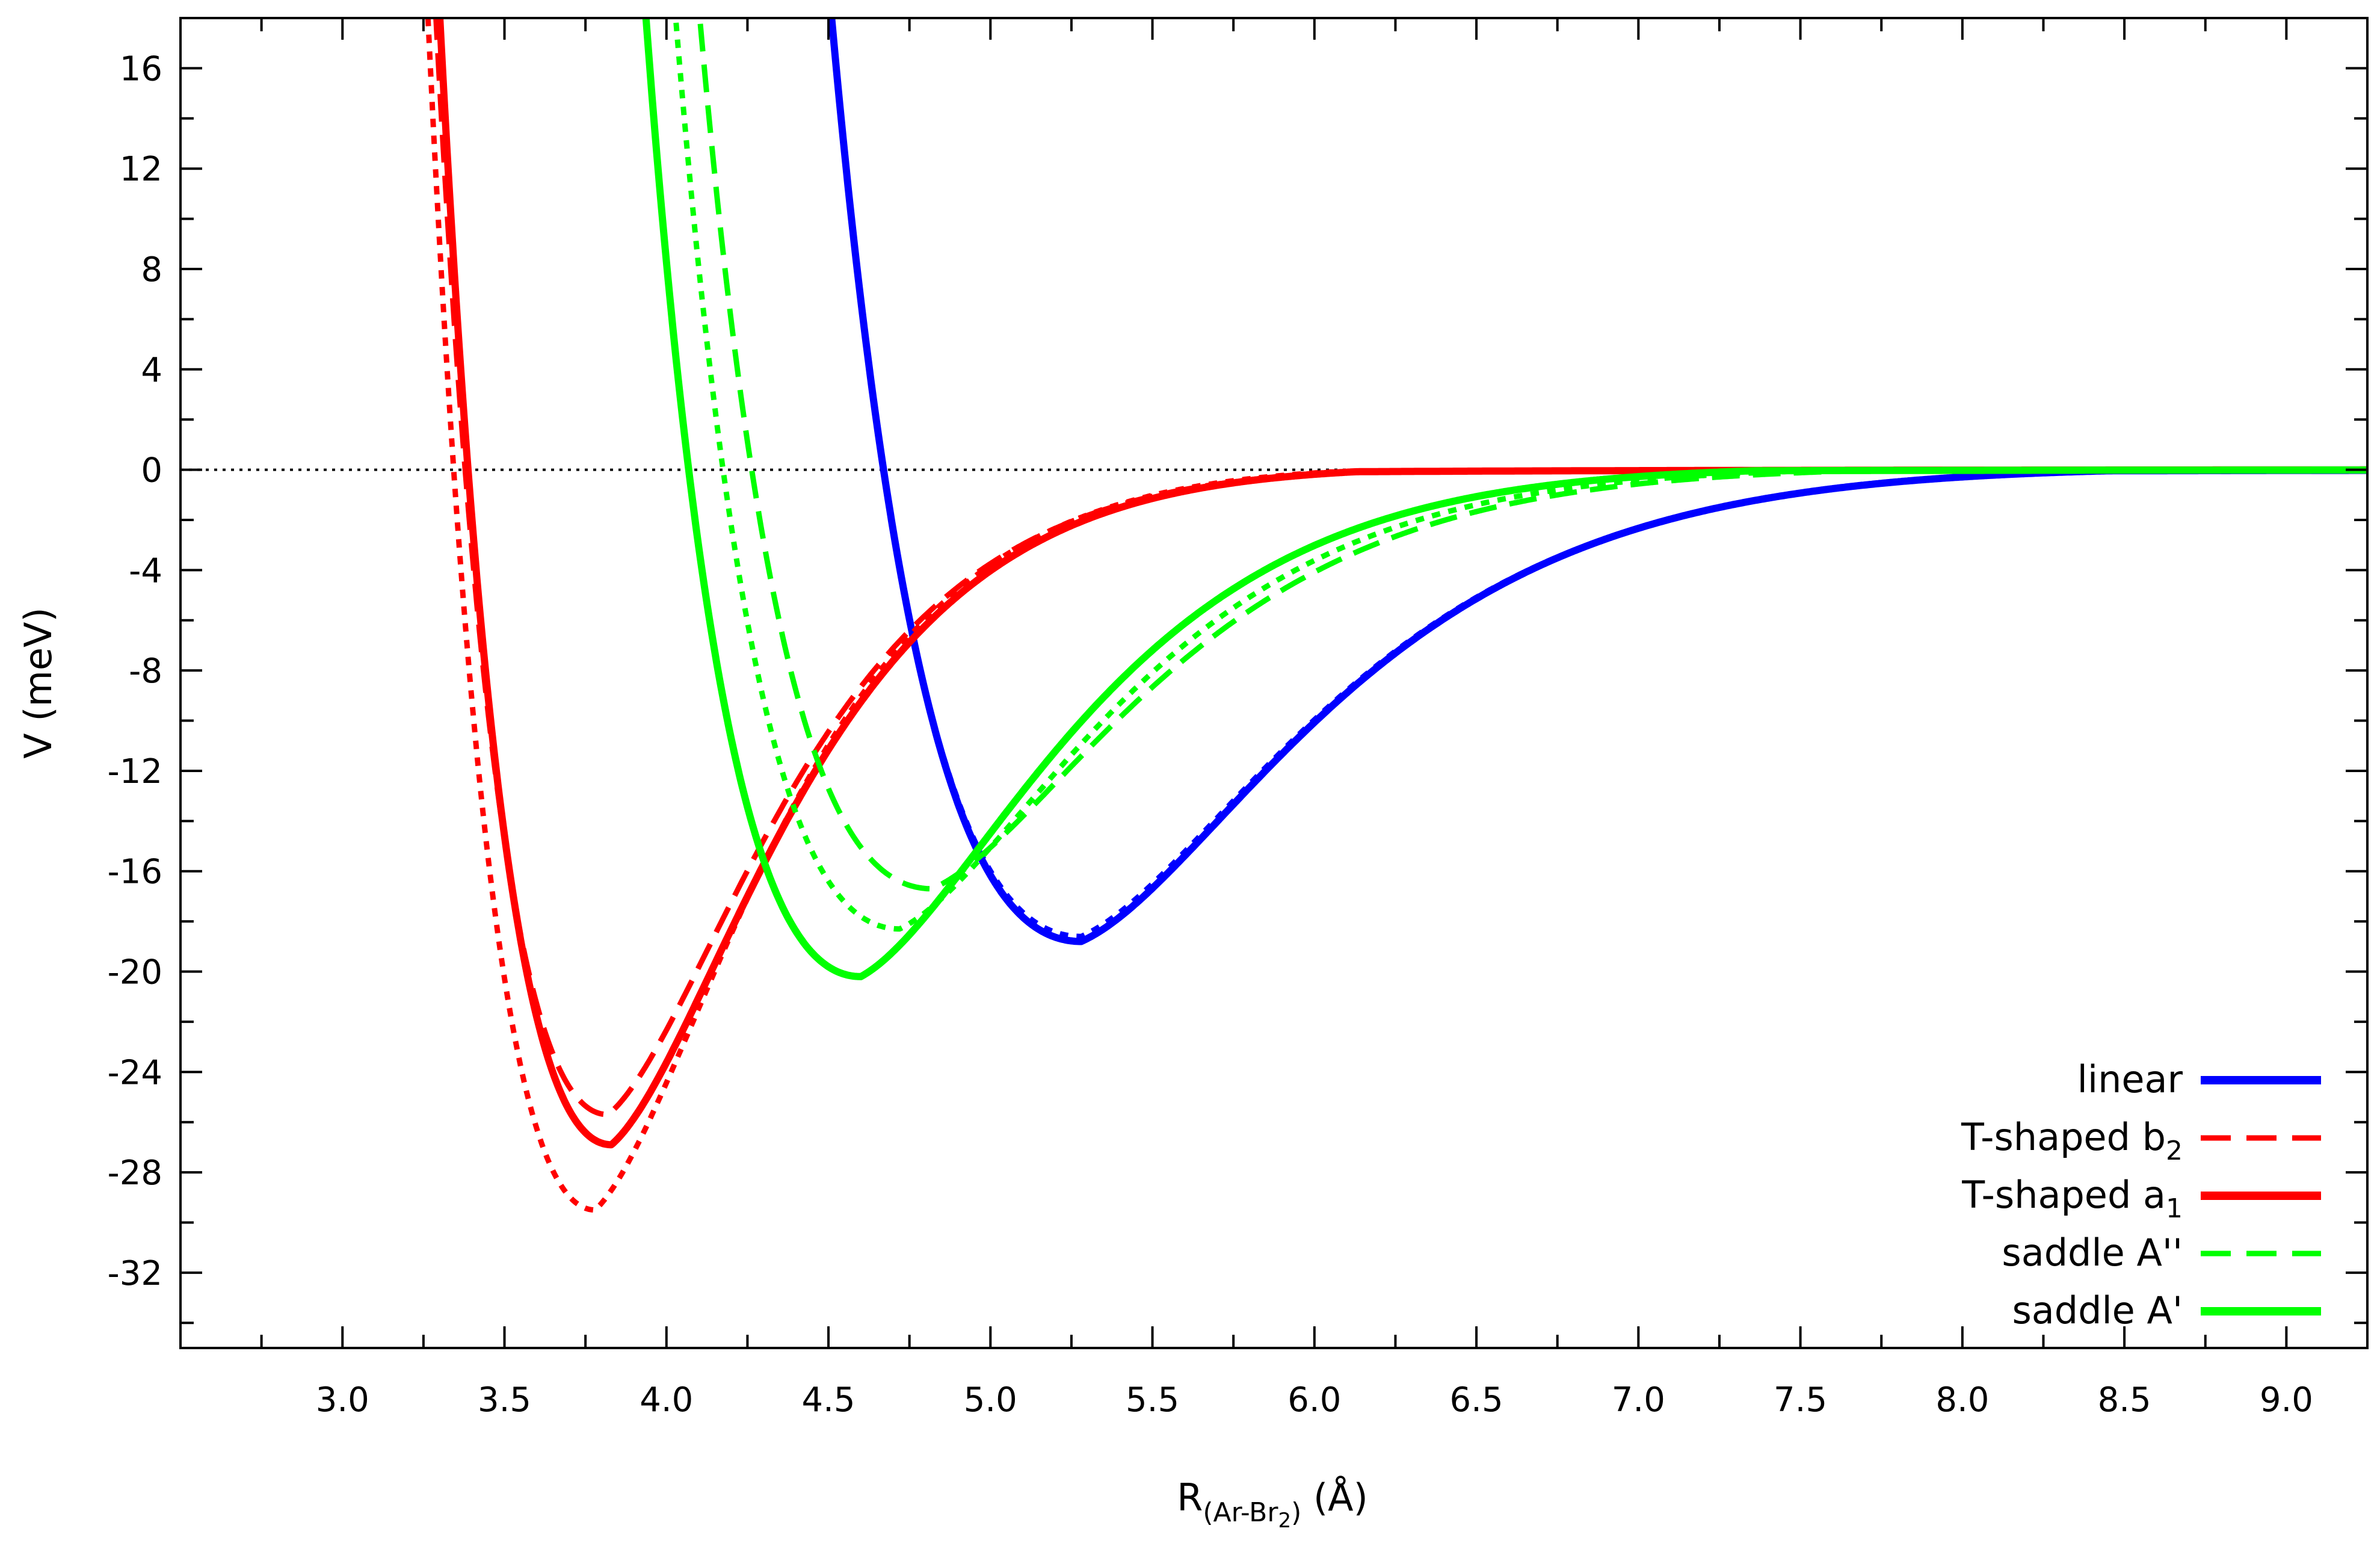  What do you see at coordinates (2092, 1253) in the screenshot?
I see `legend-label: saddle A''` at bounding box center [2092, 1253].